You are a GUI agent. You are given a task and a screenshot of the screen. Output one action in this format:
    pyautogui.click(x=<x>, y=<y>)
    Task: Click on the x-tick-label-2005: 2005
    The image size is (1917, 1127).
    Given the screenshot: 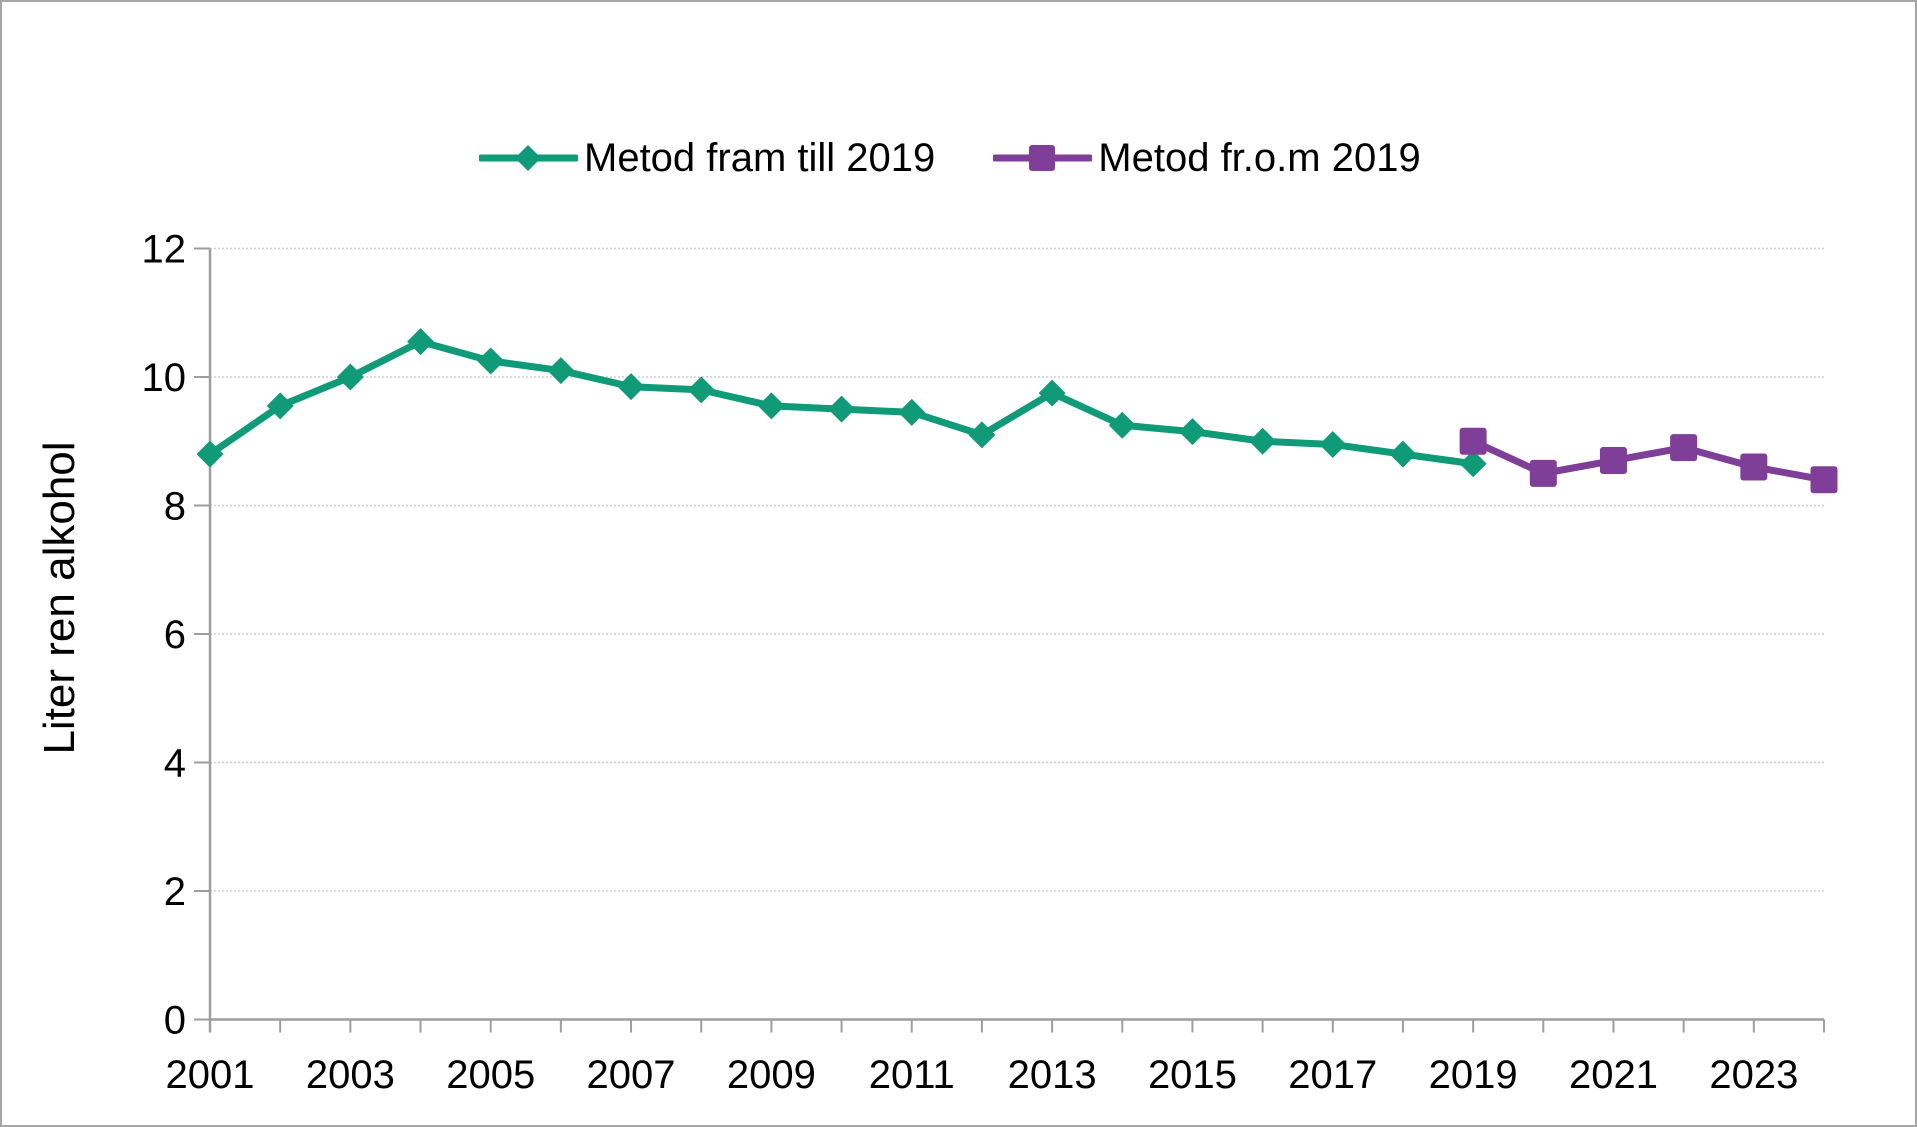 What is the action you would take?
    pyautogui.click(x=490, y=1075)
    